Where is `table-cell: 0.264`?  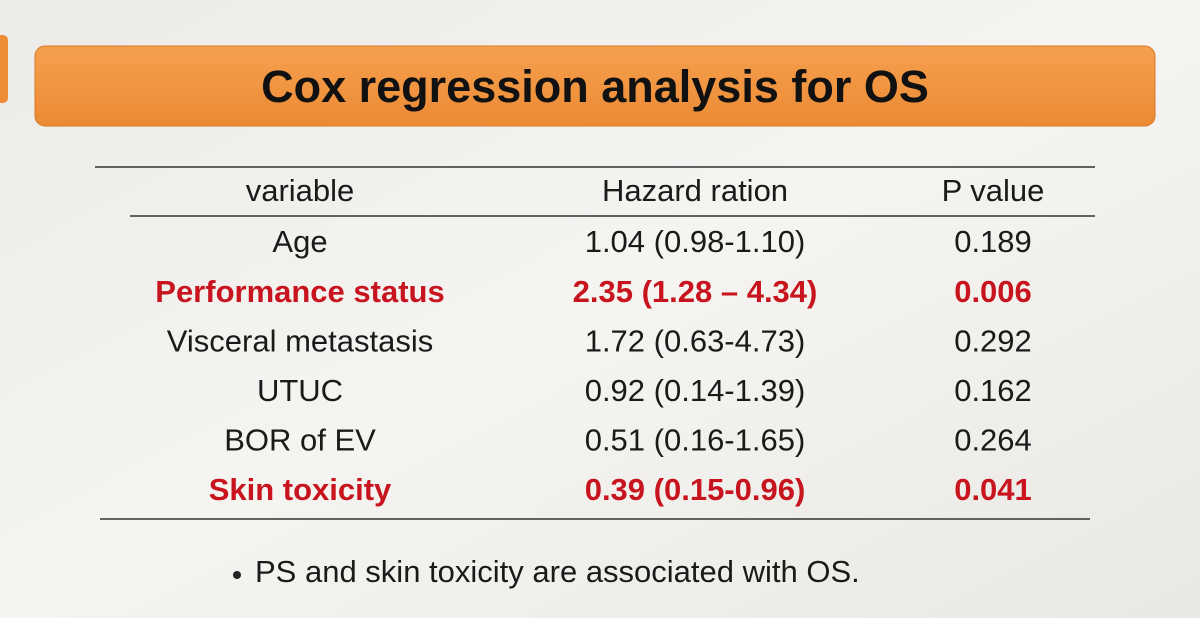
table-cell: 0.264 is located at coordinates (993, 440).